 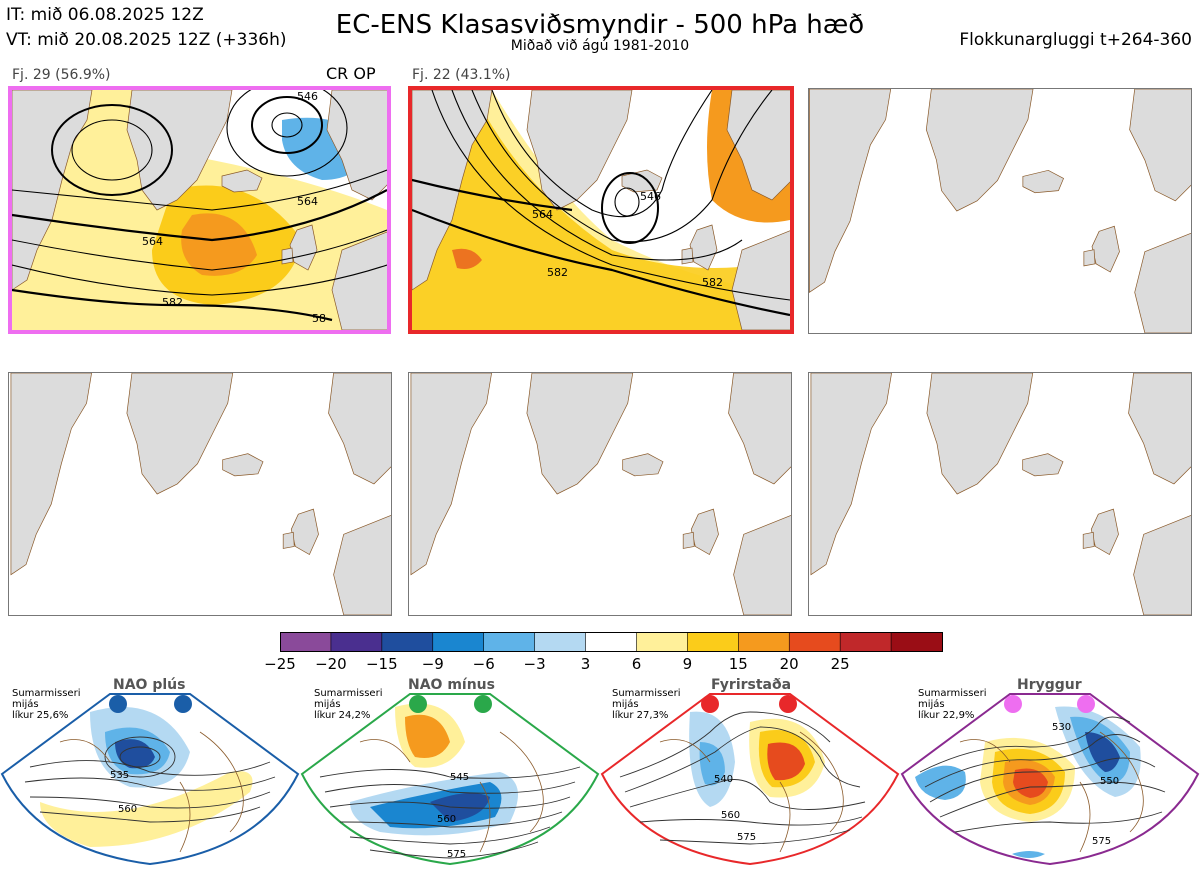 I want to click on regime-probability: líkur 25,6%, so click(x=40, y=715).